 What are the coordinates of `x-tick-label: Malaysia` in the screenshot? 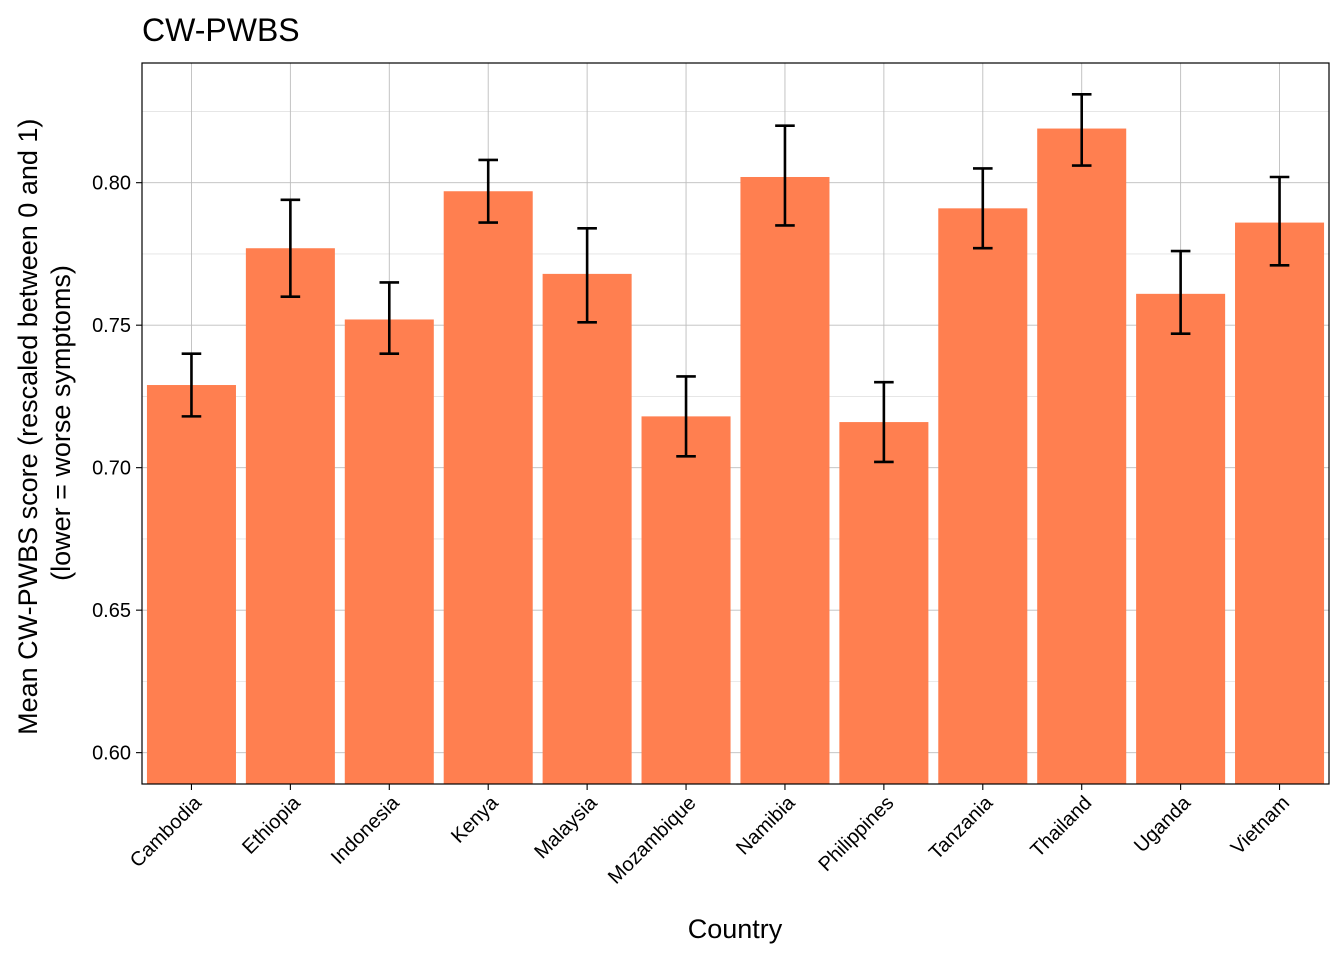 It's located at (566, 827).